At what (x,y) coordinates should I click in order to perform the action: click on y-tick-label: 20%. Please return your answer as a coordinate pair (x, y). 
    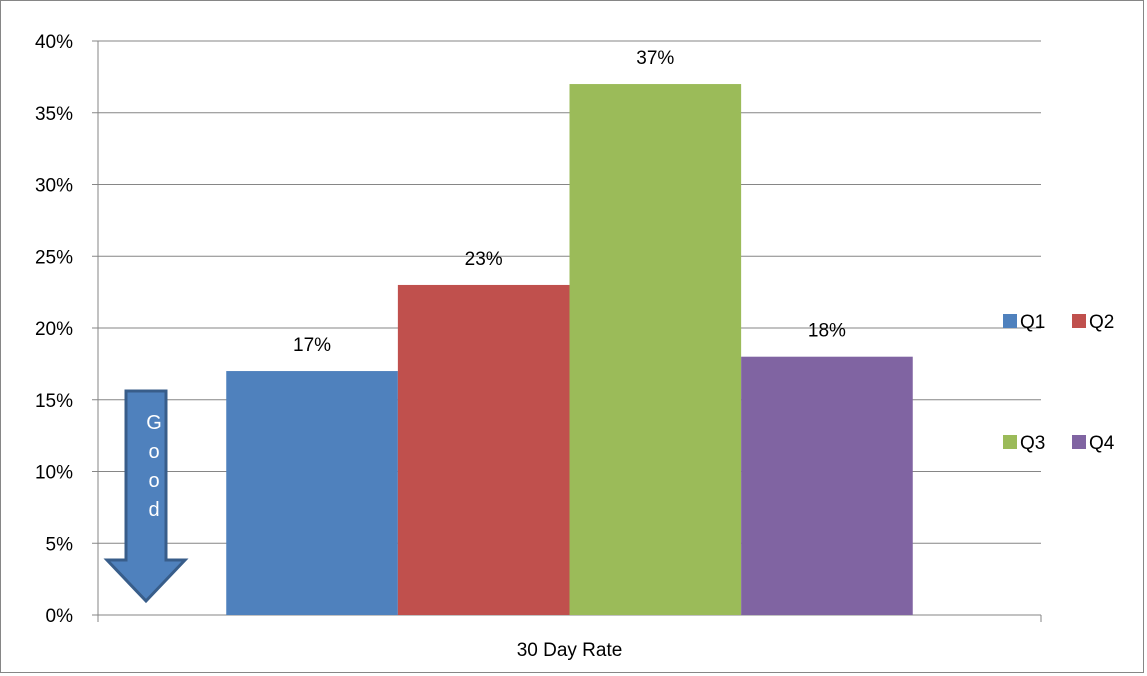
    Looking at the image, I should click on (54, 329).